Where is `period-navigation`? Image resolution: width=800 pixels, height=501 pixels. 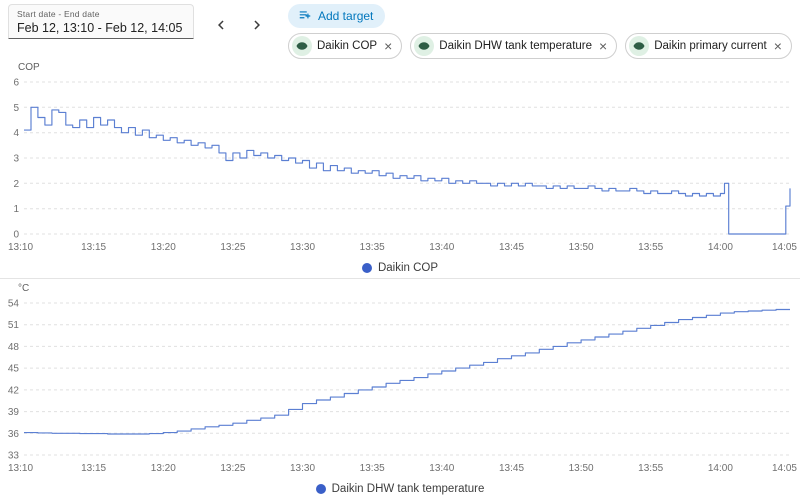
period-navigation is located at coordinates (239, 25).